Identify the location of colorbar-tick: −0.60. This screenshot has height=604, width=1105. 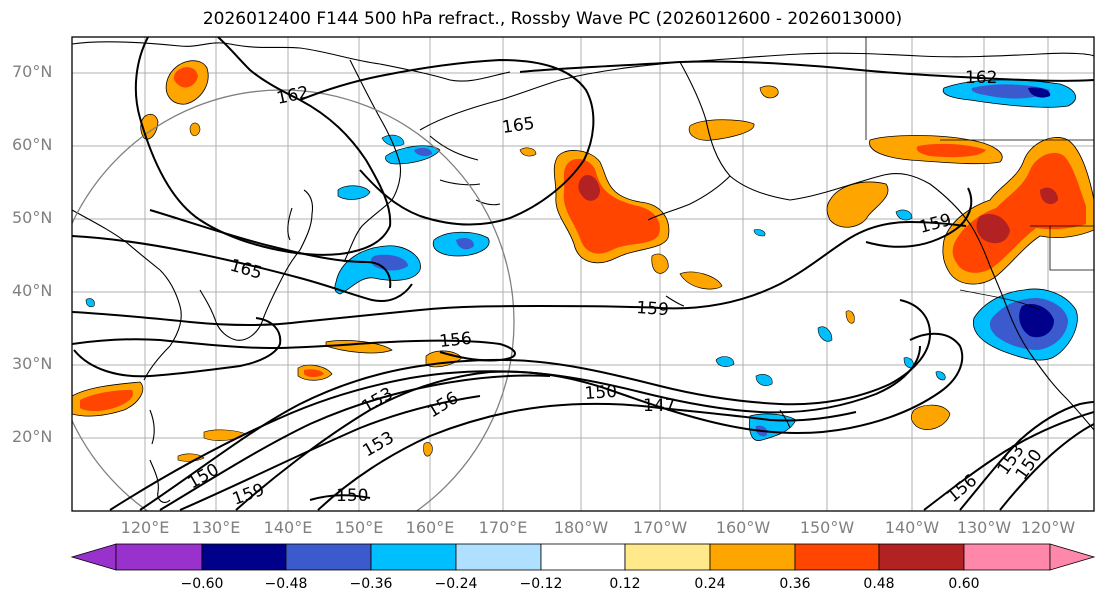
(202, 584).